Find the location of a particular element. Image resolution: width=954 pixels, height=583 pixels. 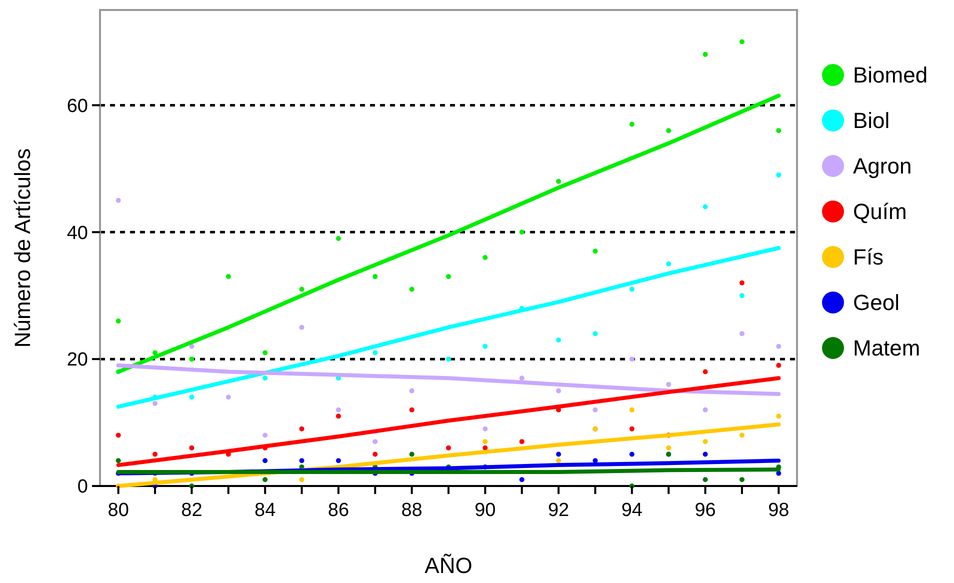

legend-label: Quím is located at coordinates (880, 211).